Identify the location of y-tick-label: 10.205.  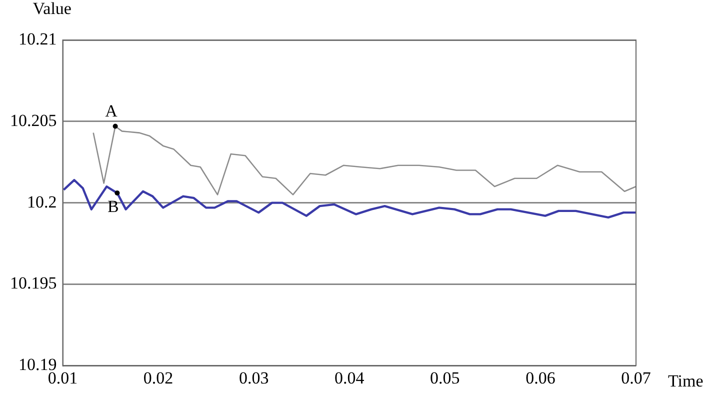
(33, 120).